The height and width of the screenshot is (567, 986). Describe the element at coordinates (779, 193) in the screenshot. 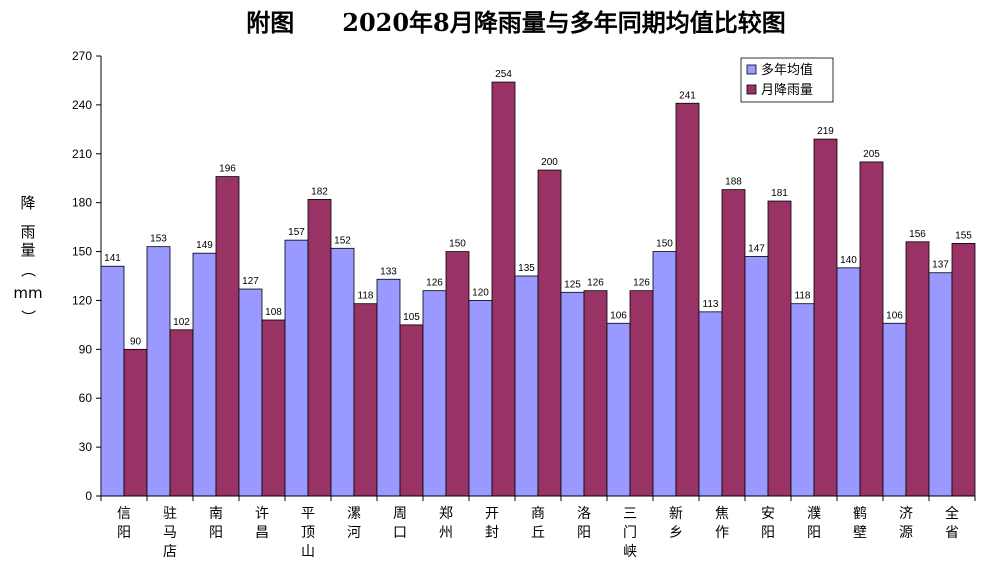

I see `data-label: 181` at that location.